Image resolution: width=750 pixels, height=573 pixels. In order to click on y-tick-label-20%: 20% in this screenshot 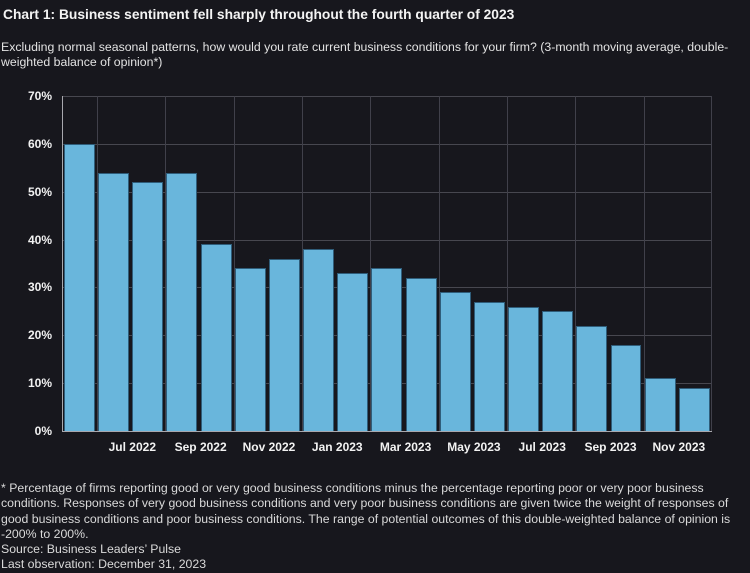, I will do `click(39, 335)`.